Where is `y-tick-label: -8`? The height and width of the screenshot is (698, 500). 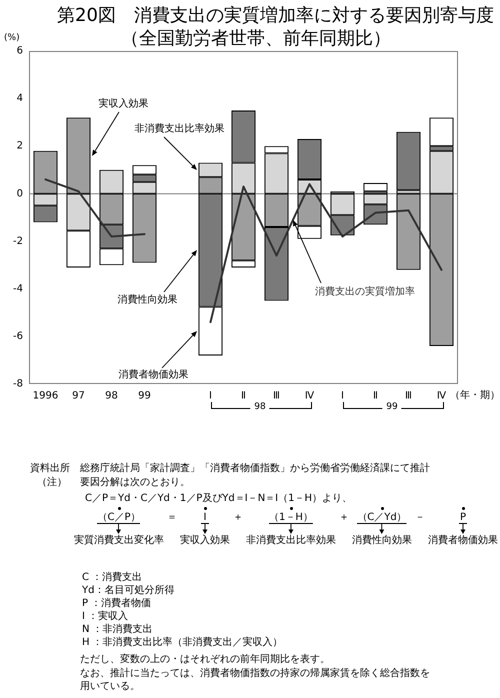 y-tick-label: -8 is located at coordinates (18, 384).